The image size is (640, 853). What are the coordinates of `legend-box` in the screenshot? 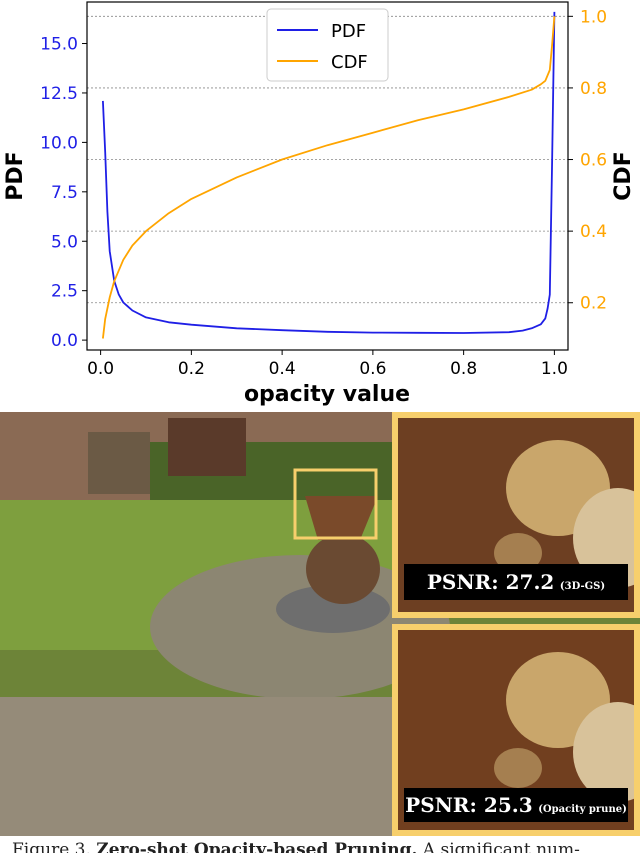 It's located at (327, 45).